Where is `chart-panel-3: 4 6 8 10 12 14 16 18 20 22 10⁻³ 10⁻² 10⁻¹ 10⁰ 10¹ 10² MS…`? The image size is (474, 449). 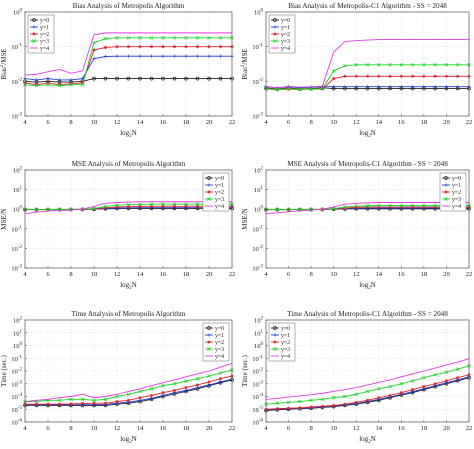
chart-panel-3: 4 6 8 10 12 14 16 18 20 22 10⁻³ 10⁻² 10⁻¹ 10⁰ 10¹ 10² MS… is located at coordinates (117, 225).